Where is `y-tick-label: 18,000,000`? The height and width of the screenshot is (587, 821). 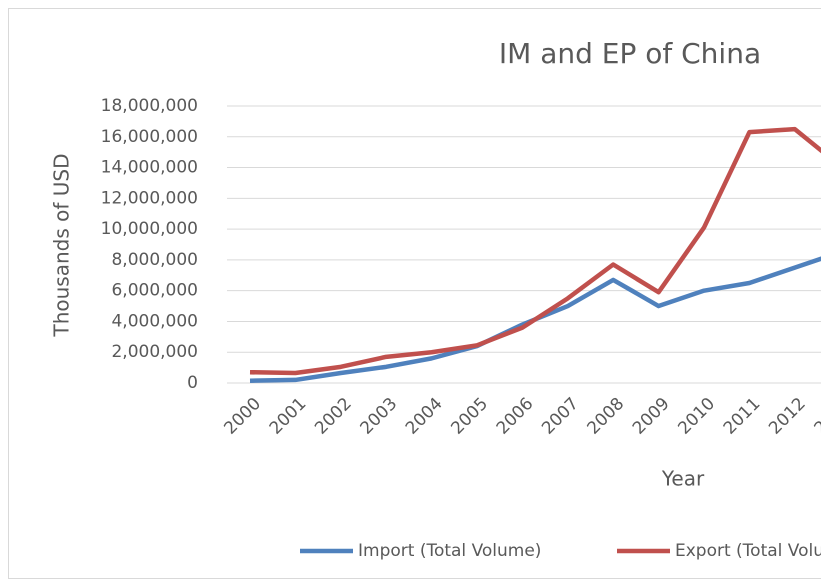 y-tick-label: 18,000,000 is located at coordinates (149, 106).